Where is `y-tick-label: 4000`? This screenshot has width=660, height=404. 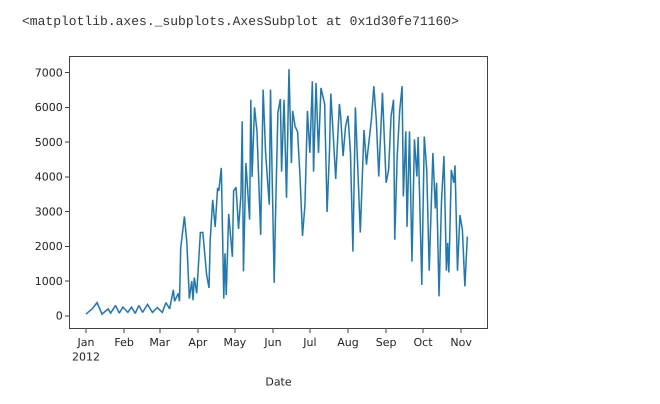
y-tick-label: 4000 is located at coordinates (48, 177).